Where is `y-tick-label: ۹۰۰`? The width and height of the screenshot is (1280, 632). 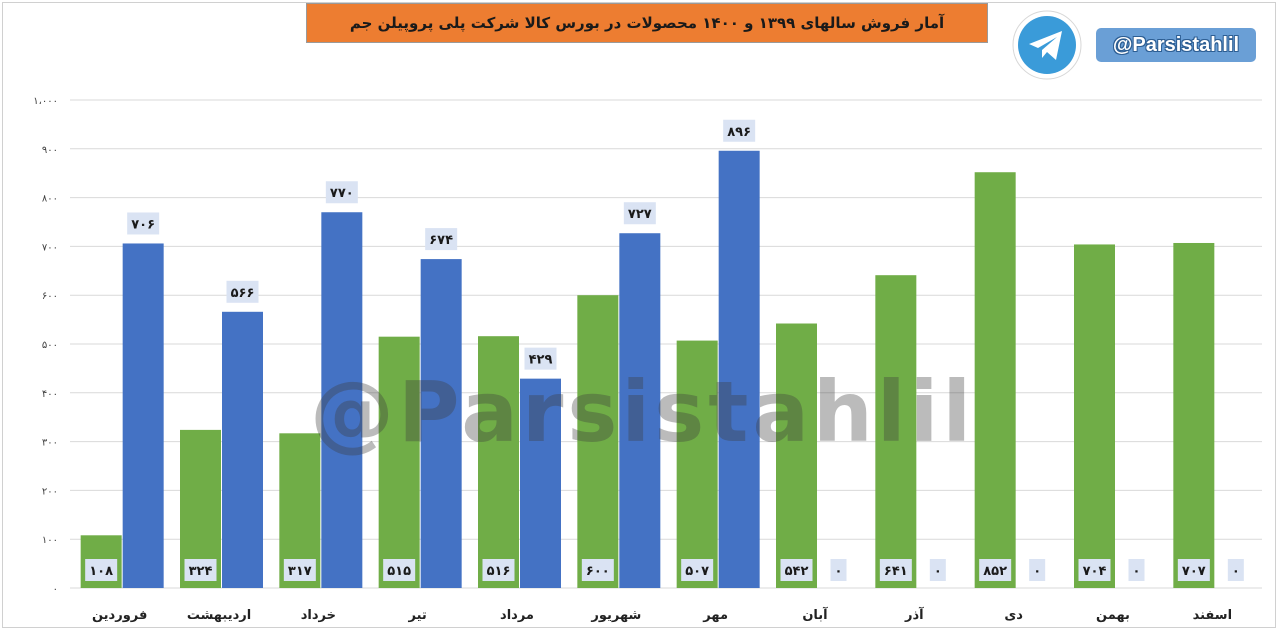
y-tick-label: ۹۰۰ is located at coordinates (50, 150).